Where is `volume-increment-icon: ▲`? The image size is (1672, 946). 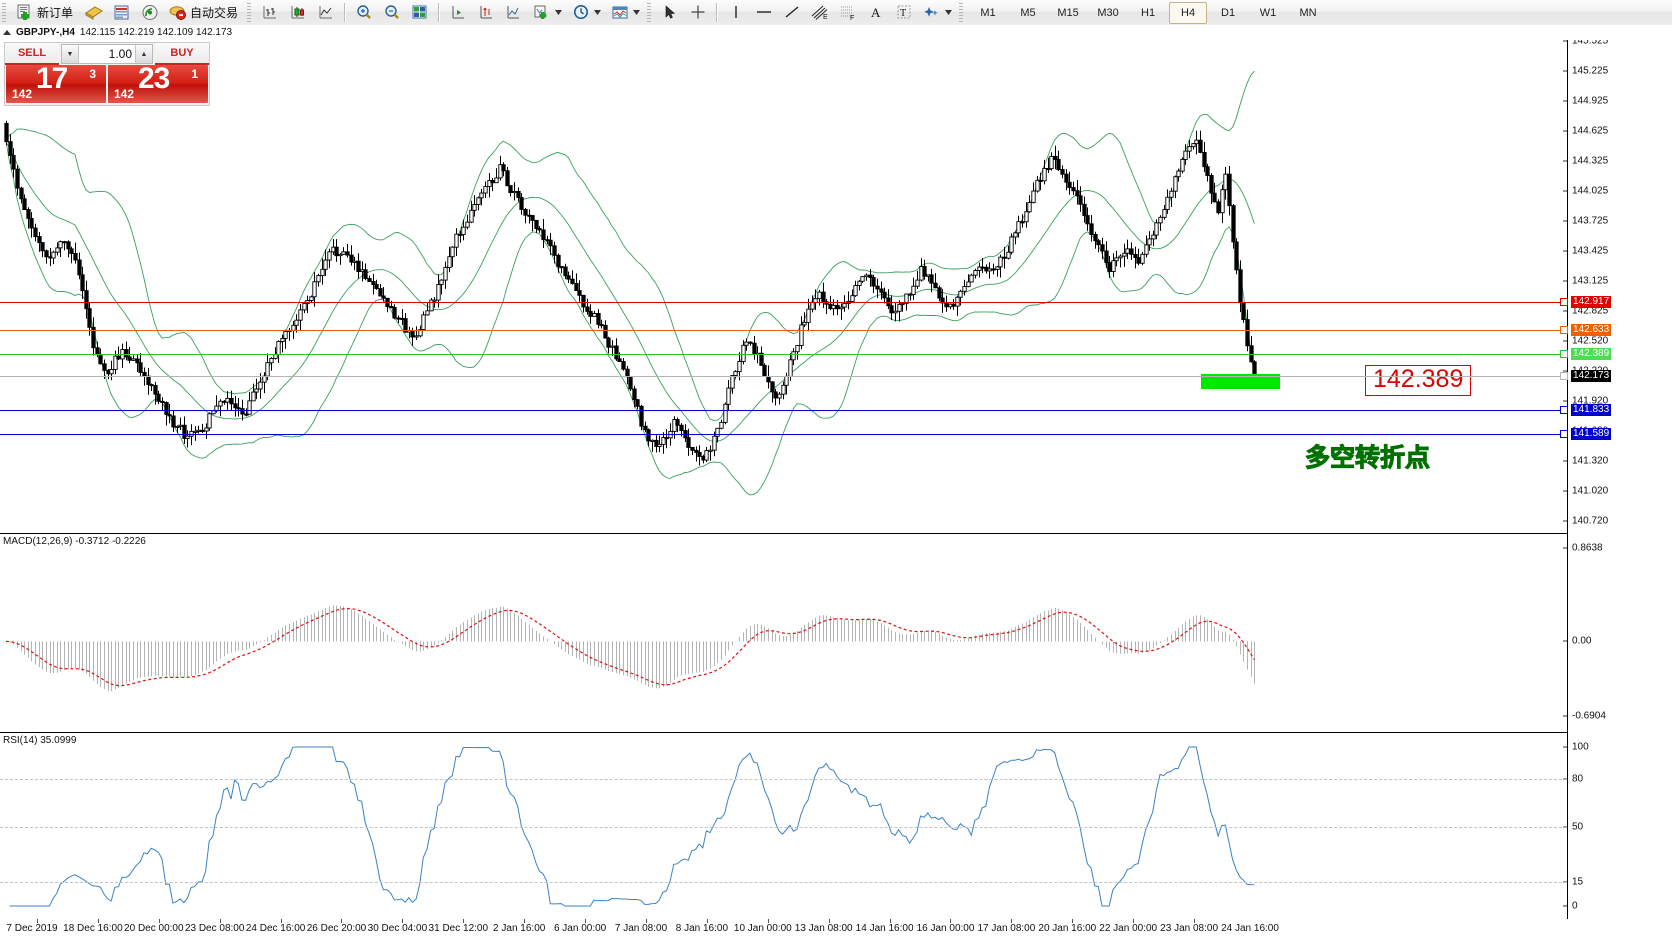 volume-increment-icon: ▲ is located at coordinates (143, 54).